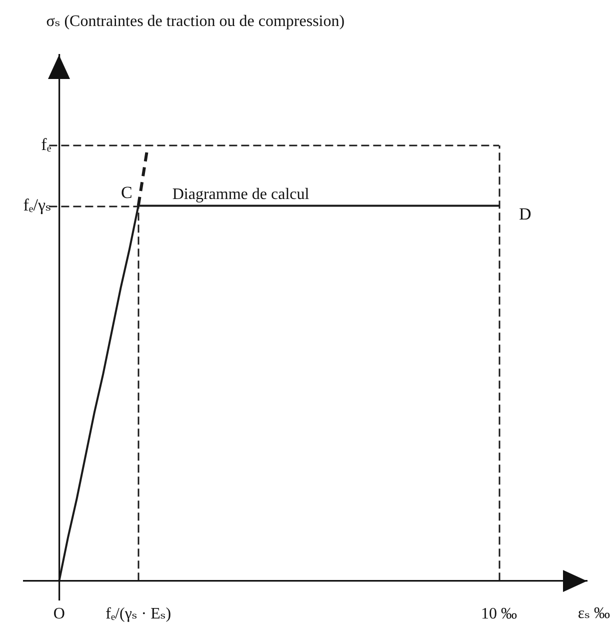 This screenshot has width=611, height=628. What do you see at coordinates (59, 613) in the screenshot?
I see `x-tick-label: O` at bounding box center [59, 613].